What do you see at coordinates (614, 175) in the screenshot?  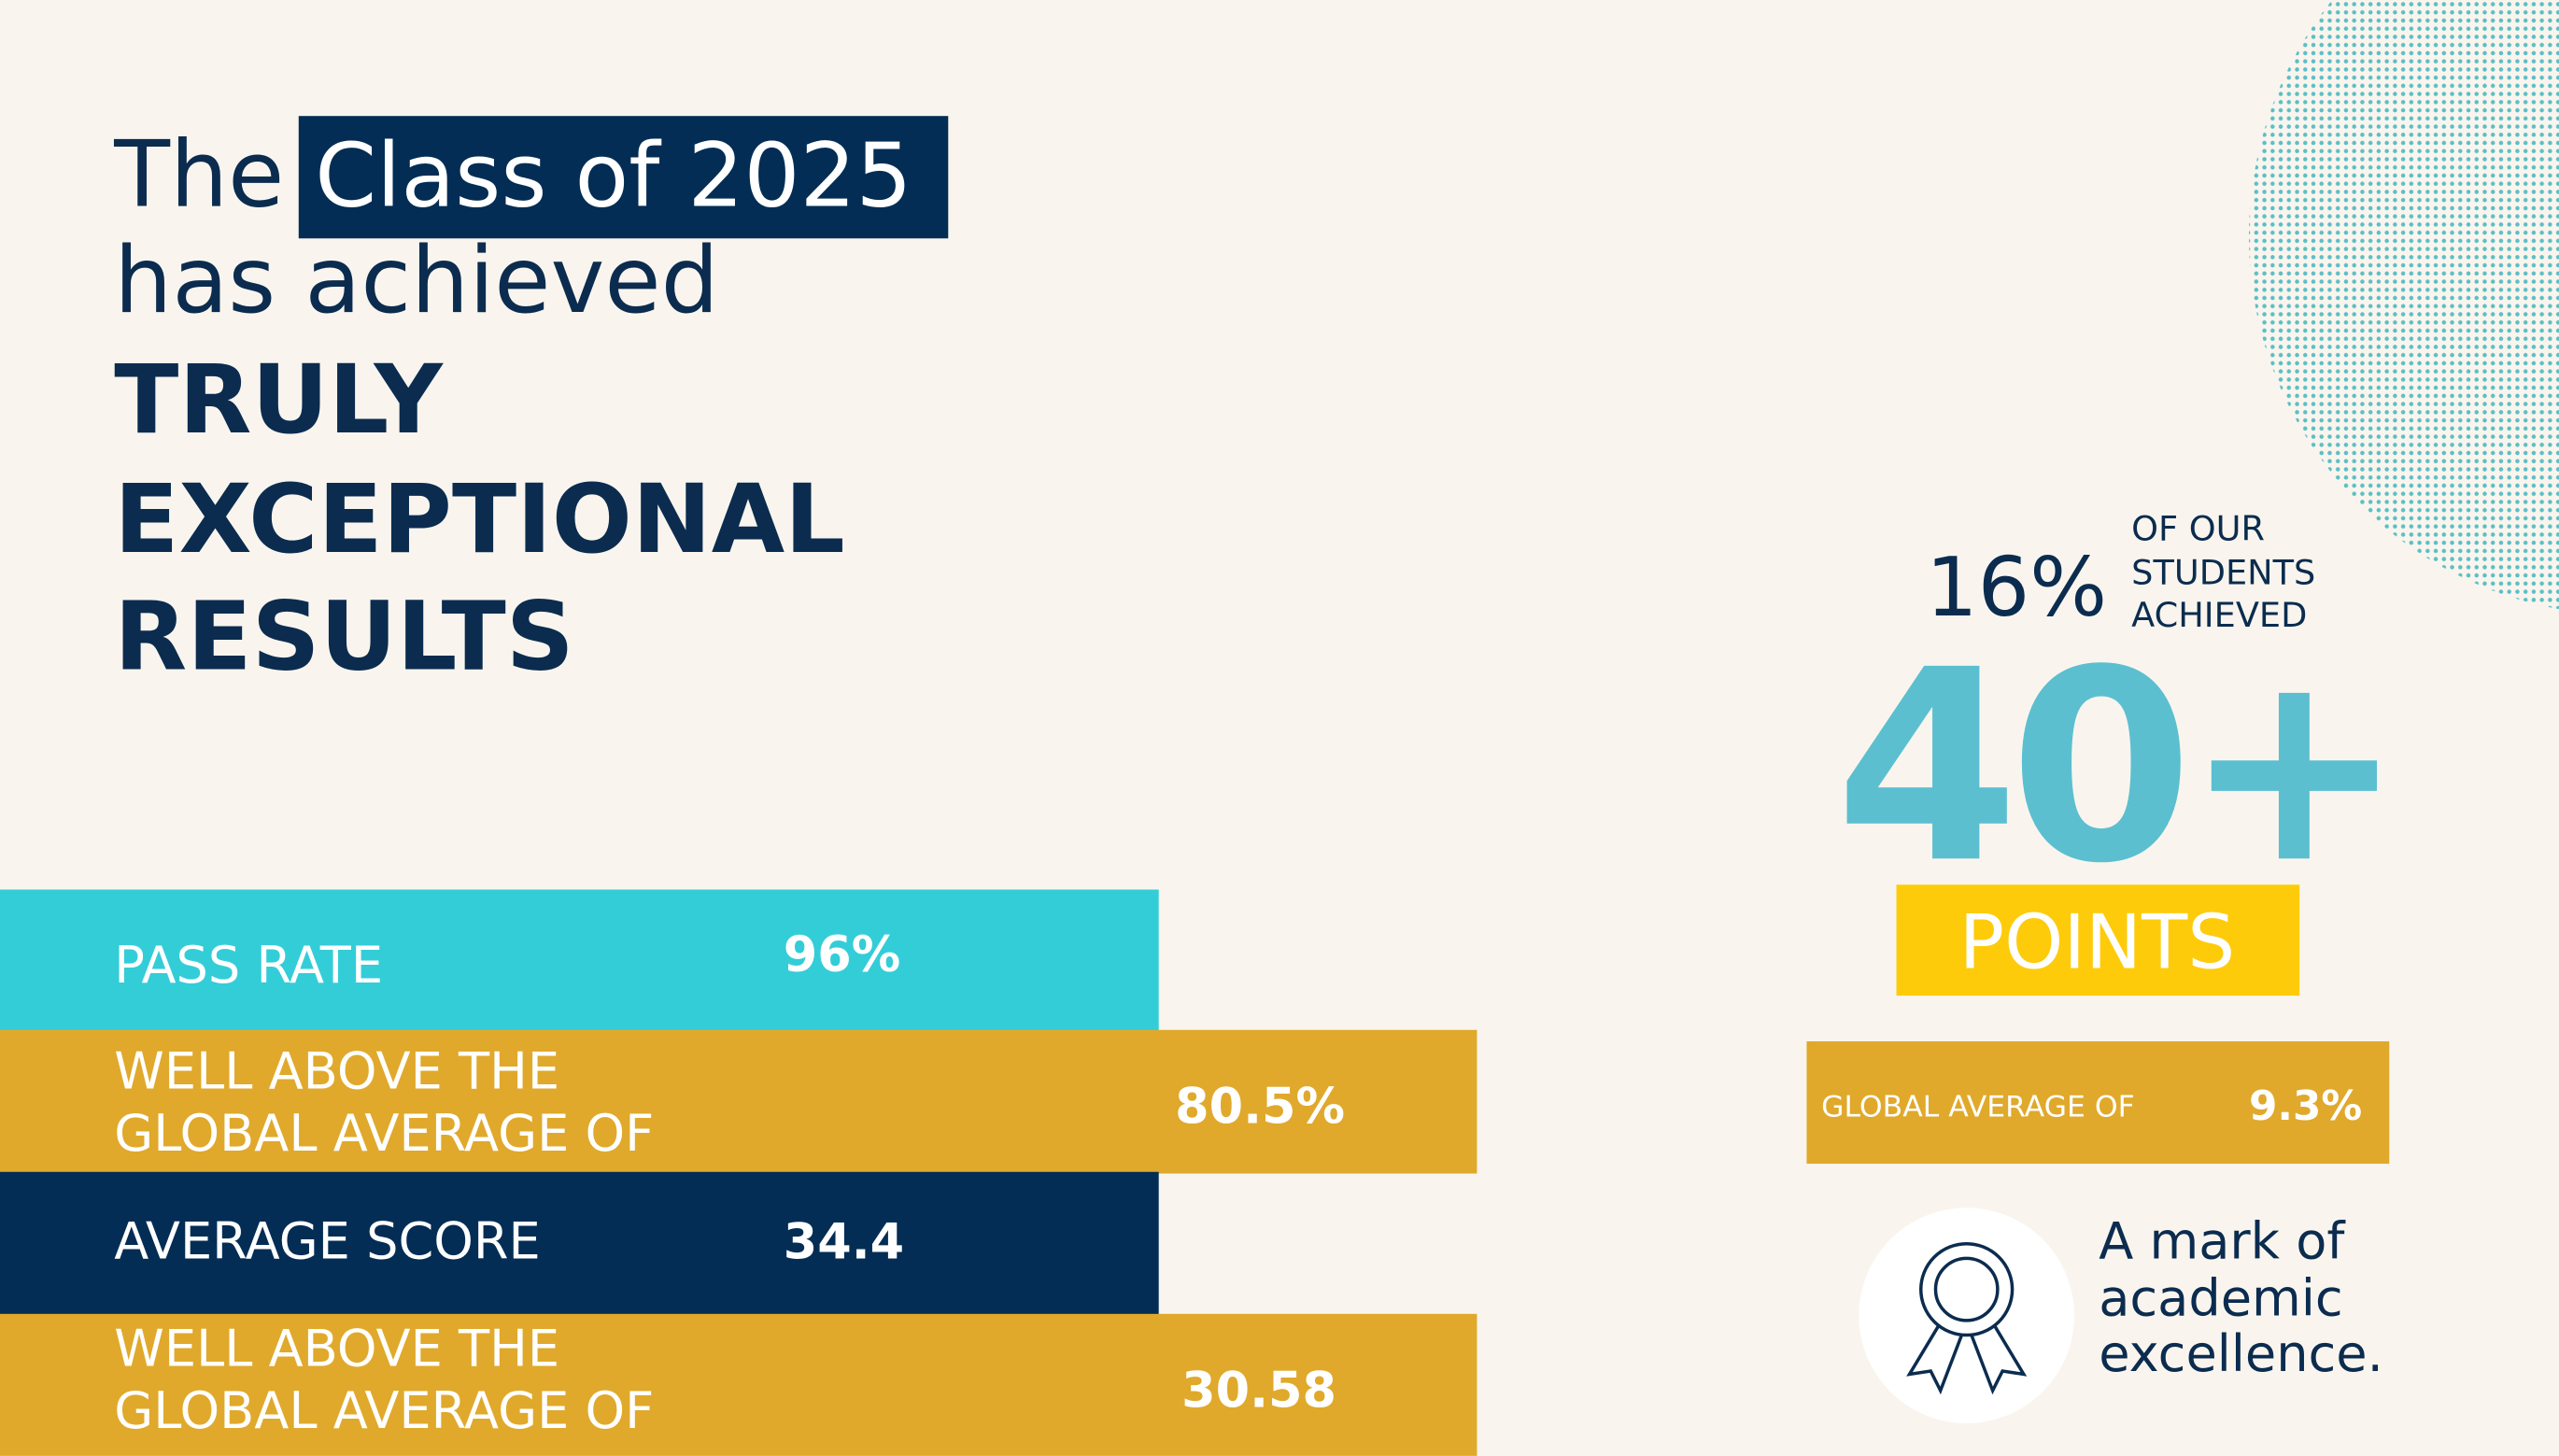 I see `headline-highlight: Class of 2025` at bounding box center [614, 175].